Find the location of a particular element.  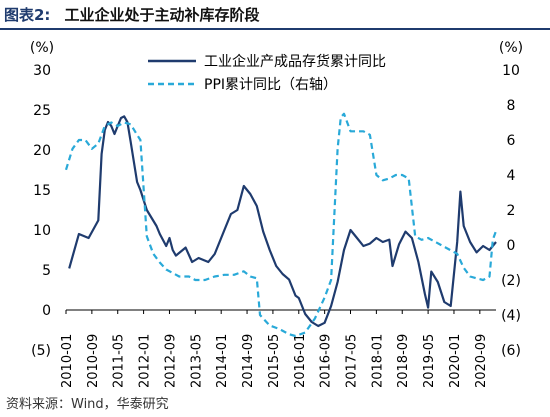

x-tick-label: 2014-01 is located at coordinates (222, 361).